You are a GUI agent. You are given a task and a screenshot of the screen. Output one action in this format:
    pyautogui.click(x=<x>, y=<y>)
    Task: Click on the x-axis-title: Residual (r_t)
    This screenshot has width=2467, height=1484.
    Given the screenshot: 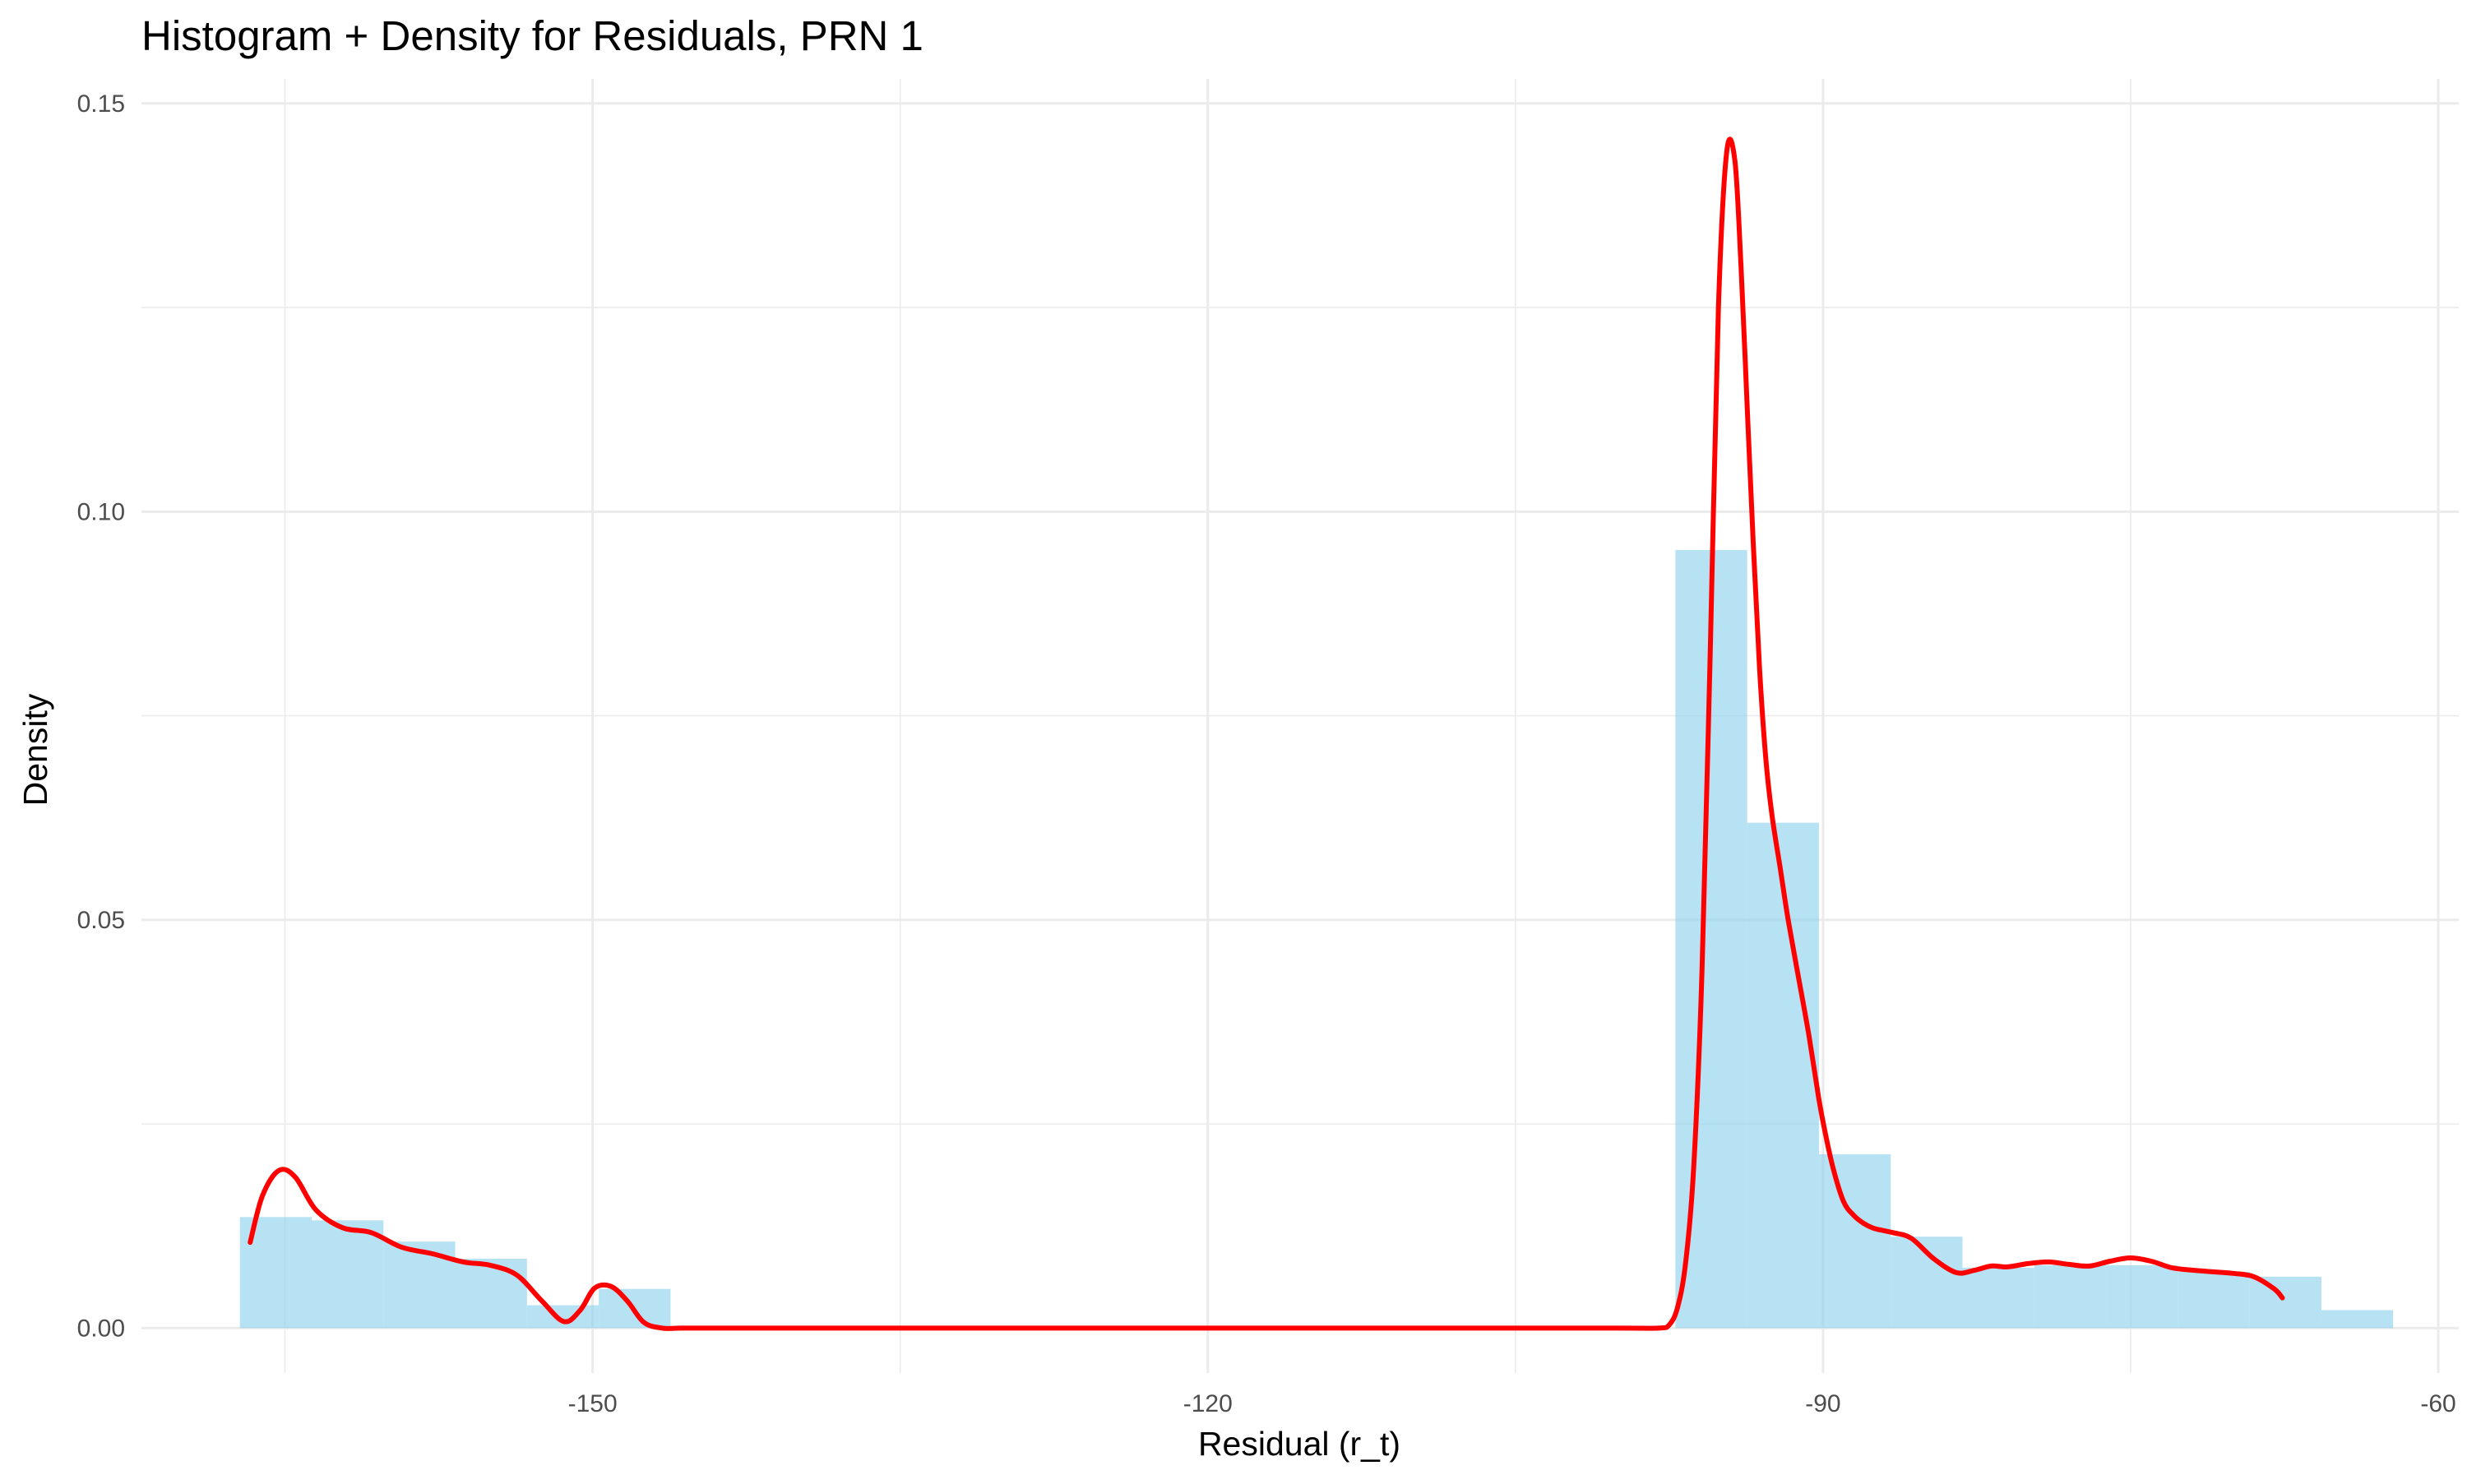 What is the action you would take?
    pyautogui.click(x=1299, y=1444)
    